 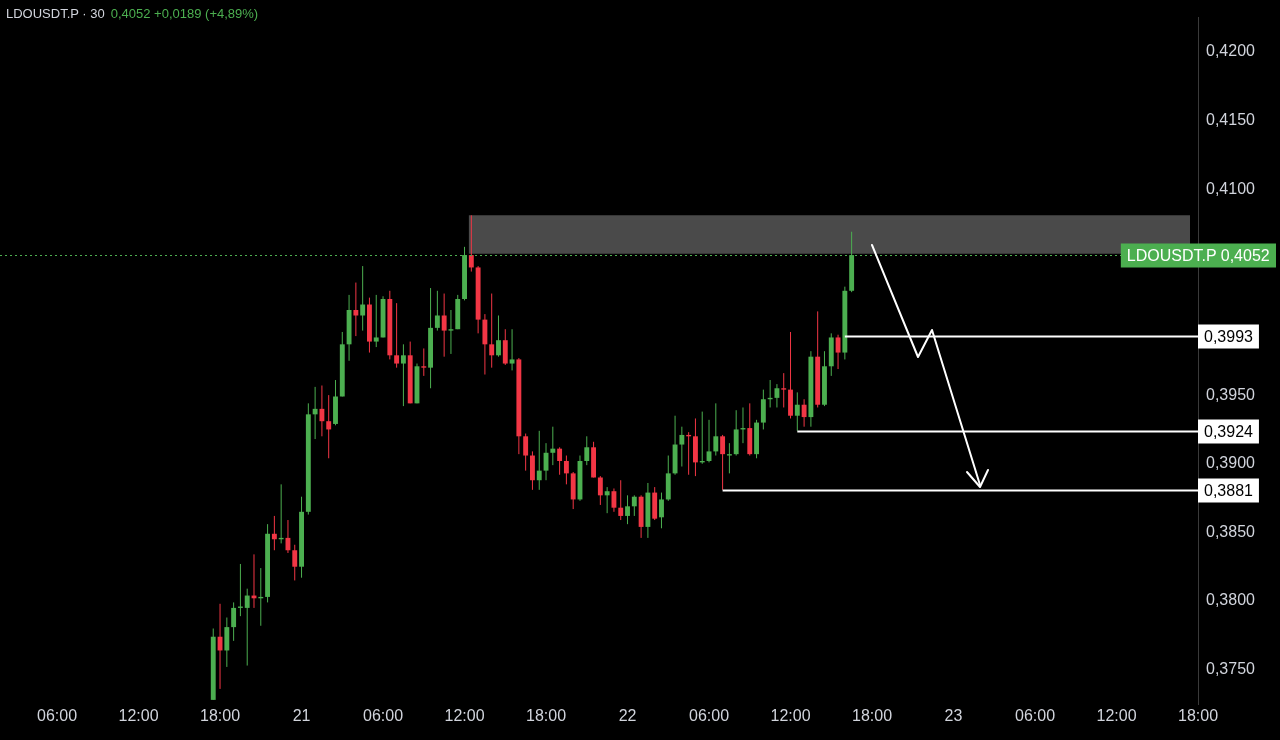 I want to click on y-tick-label: 0,4100, so click(x=1231, y=188).